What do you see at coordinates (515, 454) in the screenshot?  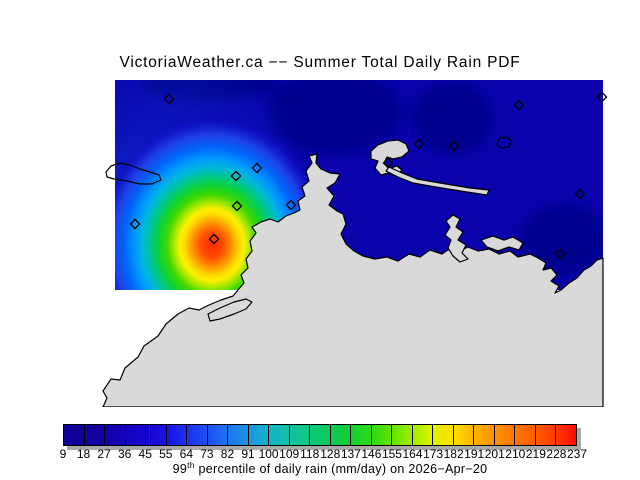 I see `colorbar-tick-label: 210` at bounding box center [515, 454].